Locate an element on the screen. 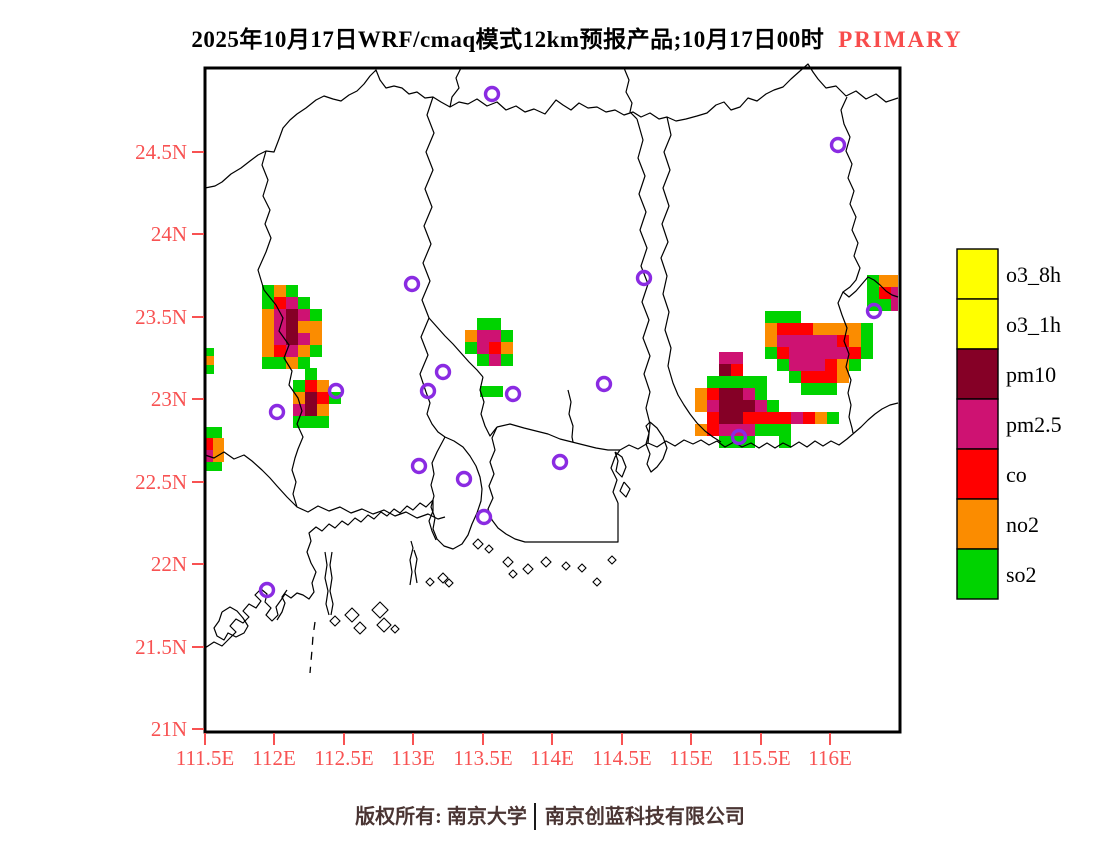  lon-tick-label: 112.5E is located at coordinates (343, 758).